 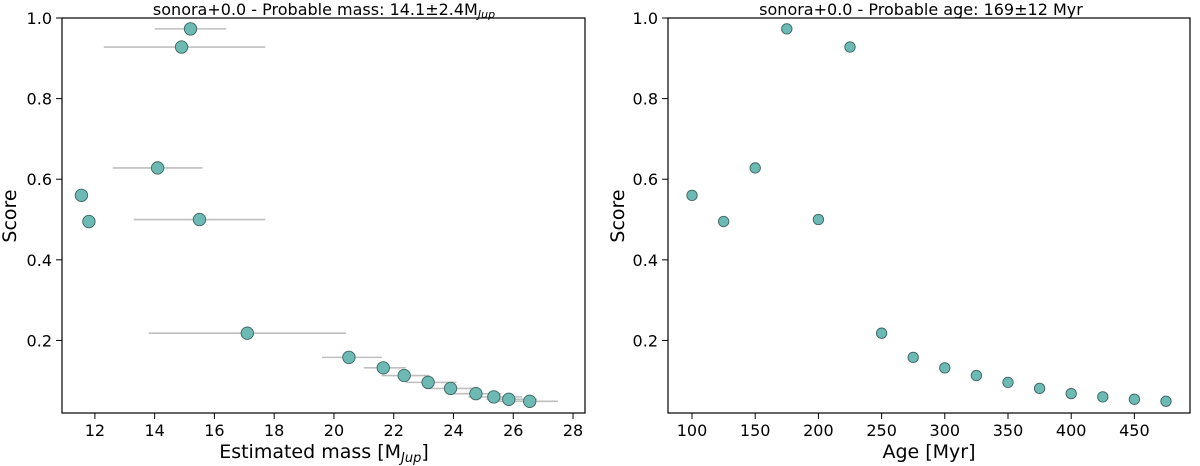 I want to click on age-y-tick-label: 1.0, so click(x=645, y=18).